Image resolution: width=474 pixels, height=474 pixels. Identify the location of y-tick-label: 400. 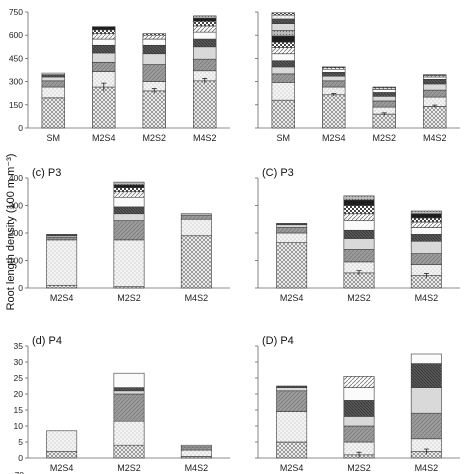
(16, 178).